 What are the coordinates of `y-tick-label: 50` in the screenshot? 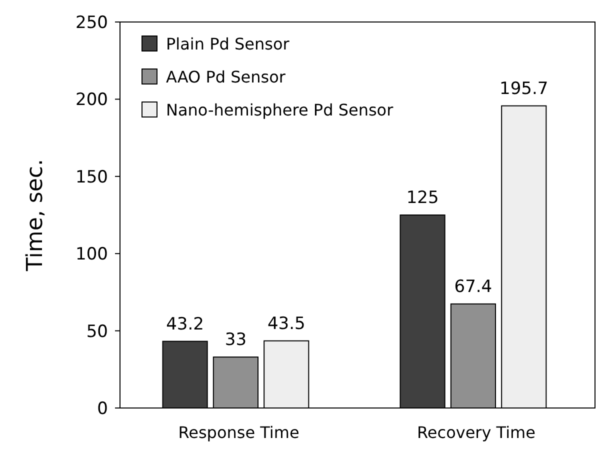 It's located at (97, 332).